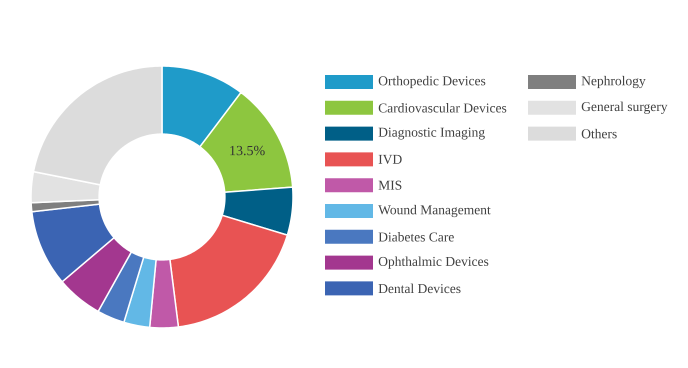 Image resolution: width=688 pixels, height=368 pixels. I want to click on legend-label: Diabetes Care, so click(416, 237).